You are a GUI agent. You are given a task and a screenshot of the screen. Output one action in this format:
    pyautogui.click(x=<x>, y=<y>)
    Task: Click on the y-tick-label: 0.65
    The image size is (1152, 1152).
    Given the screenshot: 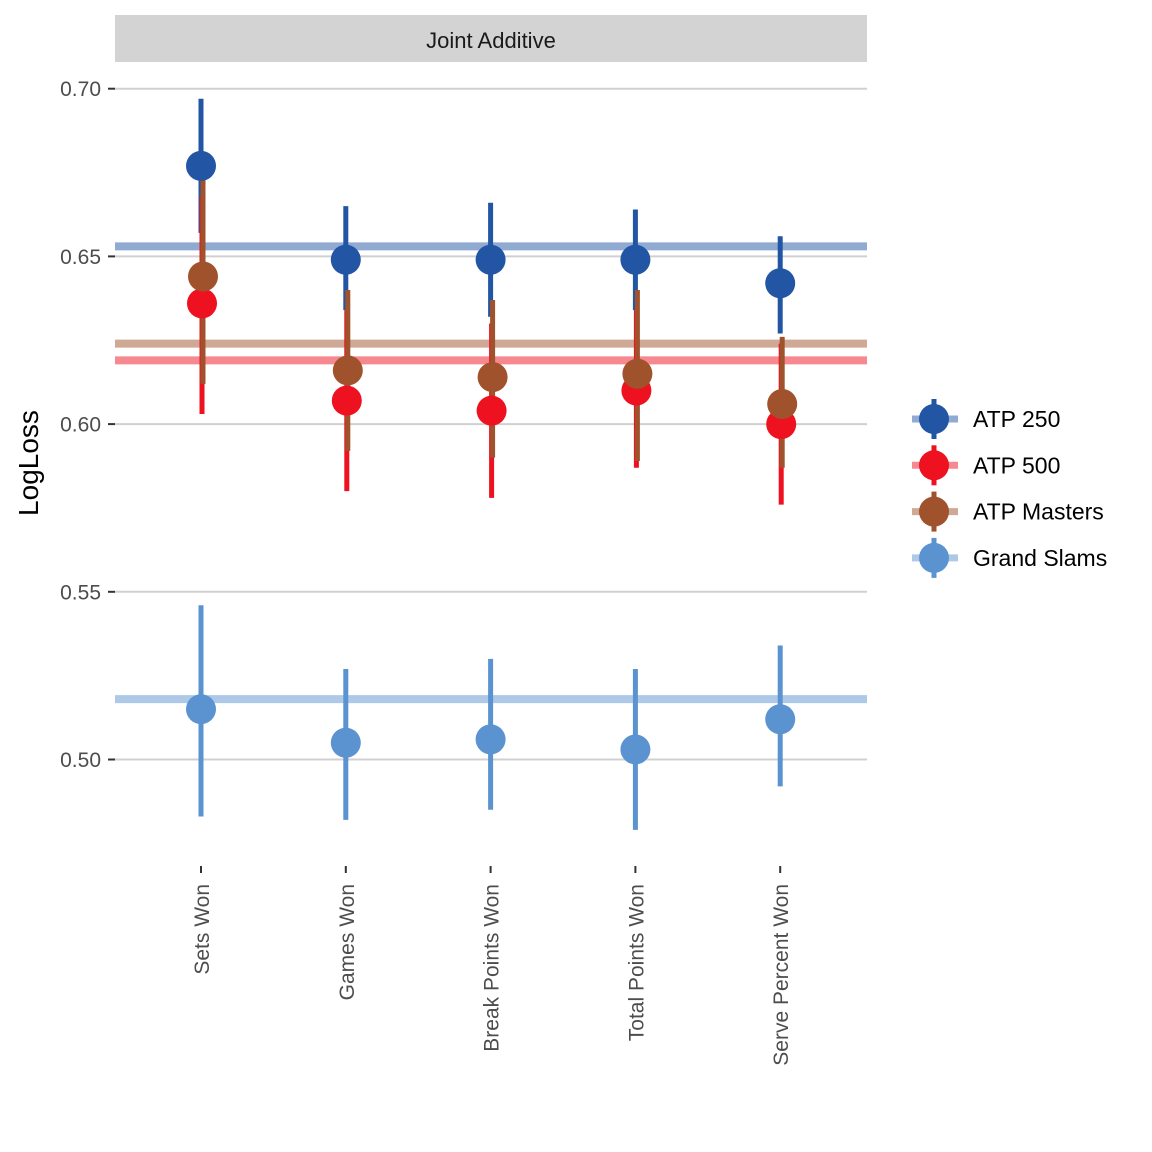 What is the action you would take?
    pyautogui.click(x=80, y=257)
    